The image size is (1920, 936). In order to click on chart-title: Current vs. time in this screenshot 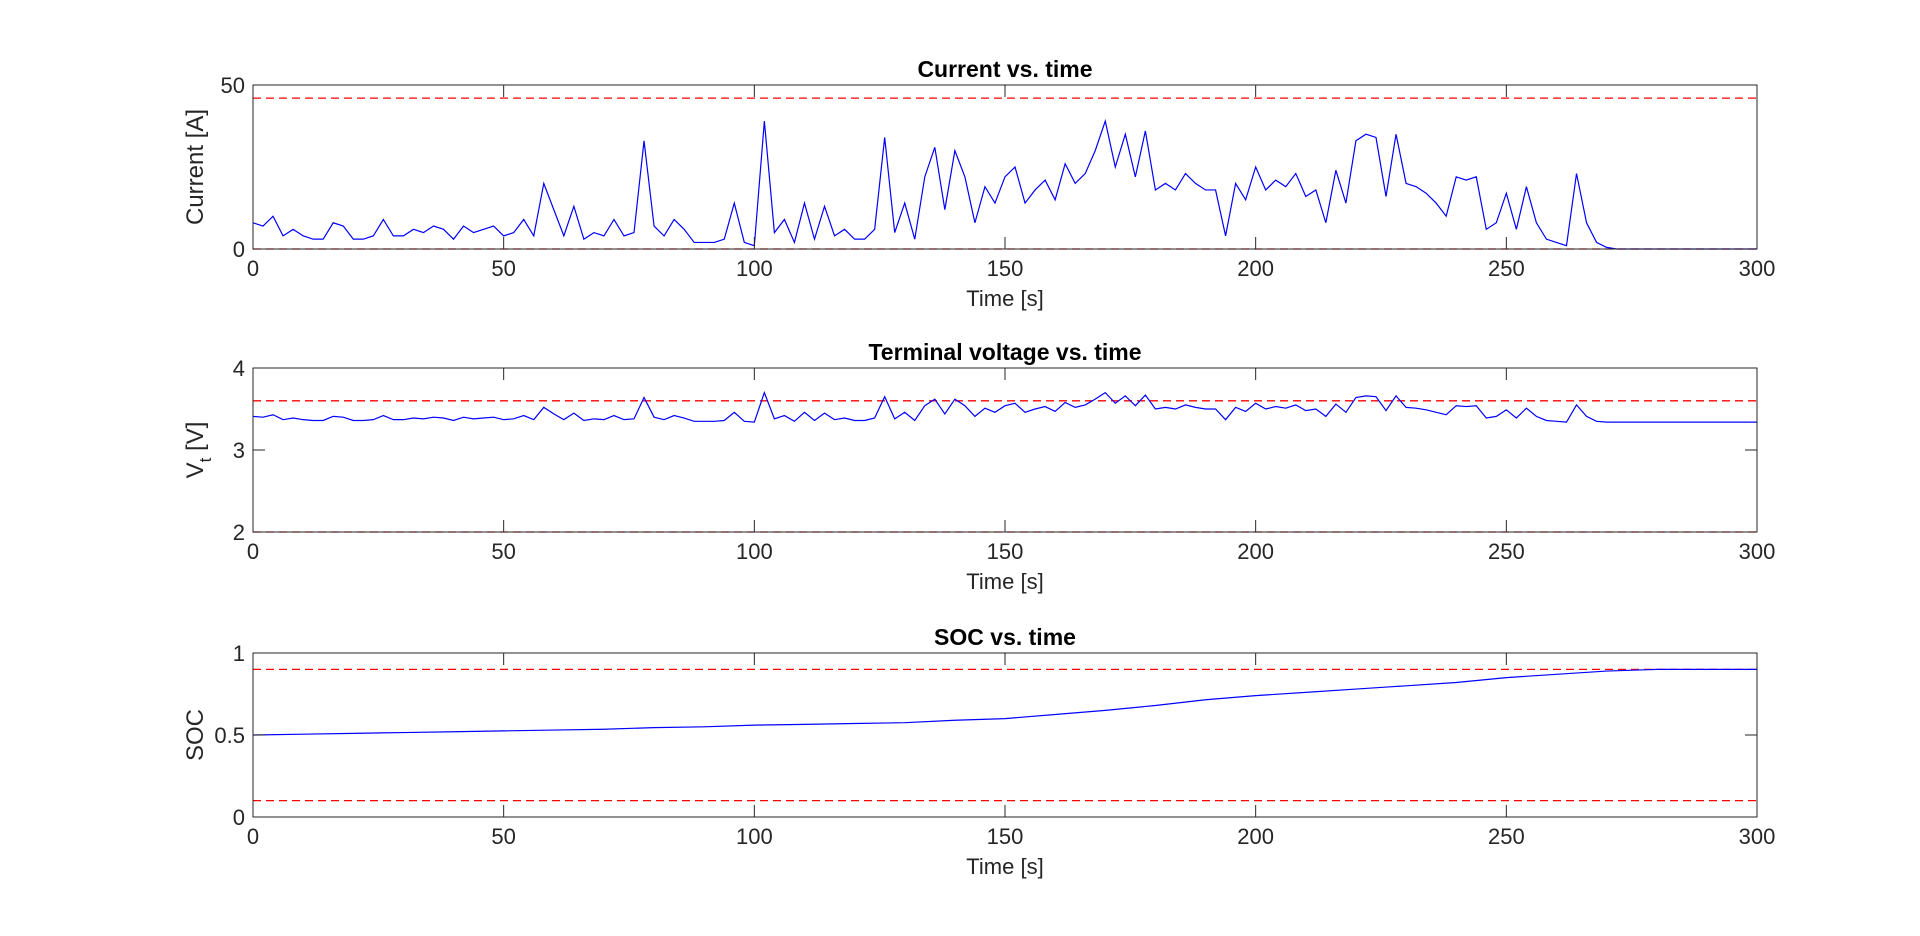, I will do `click(1004, 69)`.